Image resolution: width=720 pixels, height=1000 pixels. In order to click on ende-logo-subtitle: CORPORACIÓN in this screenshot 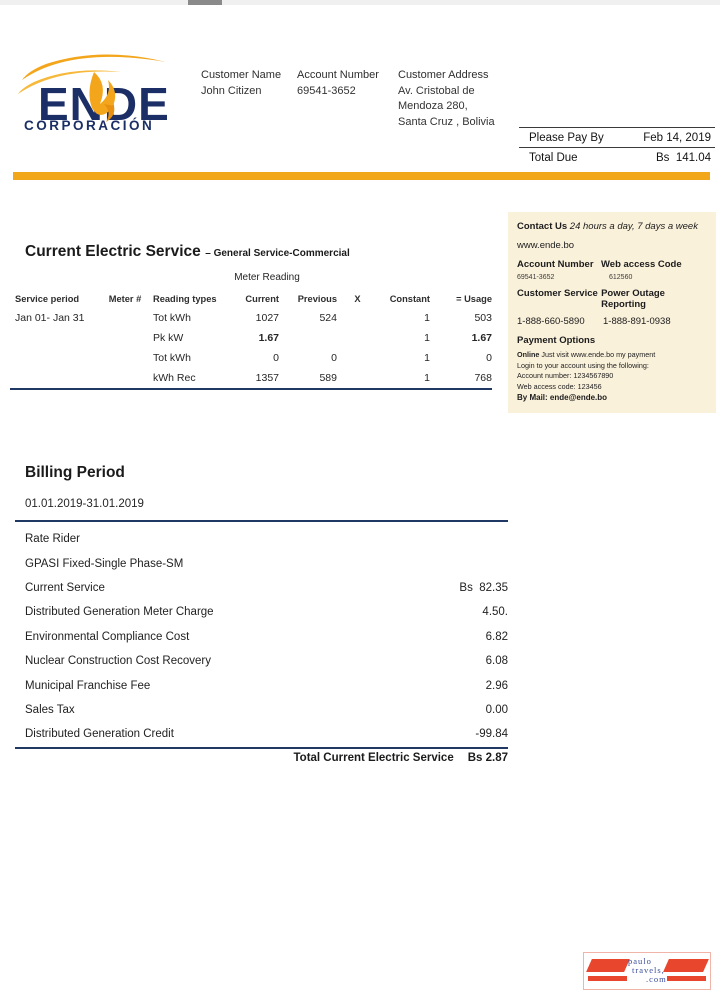, I will do `click(89, 125)`.